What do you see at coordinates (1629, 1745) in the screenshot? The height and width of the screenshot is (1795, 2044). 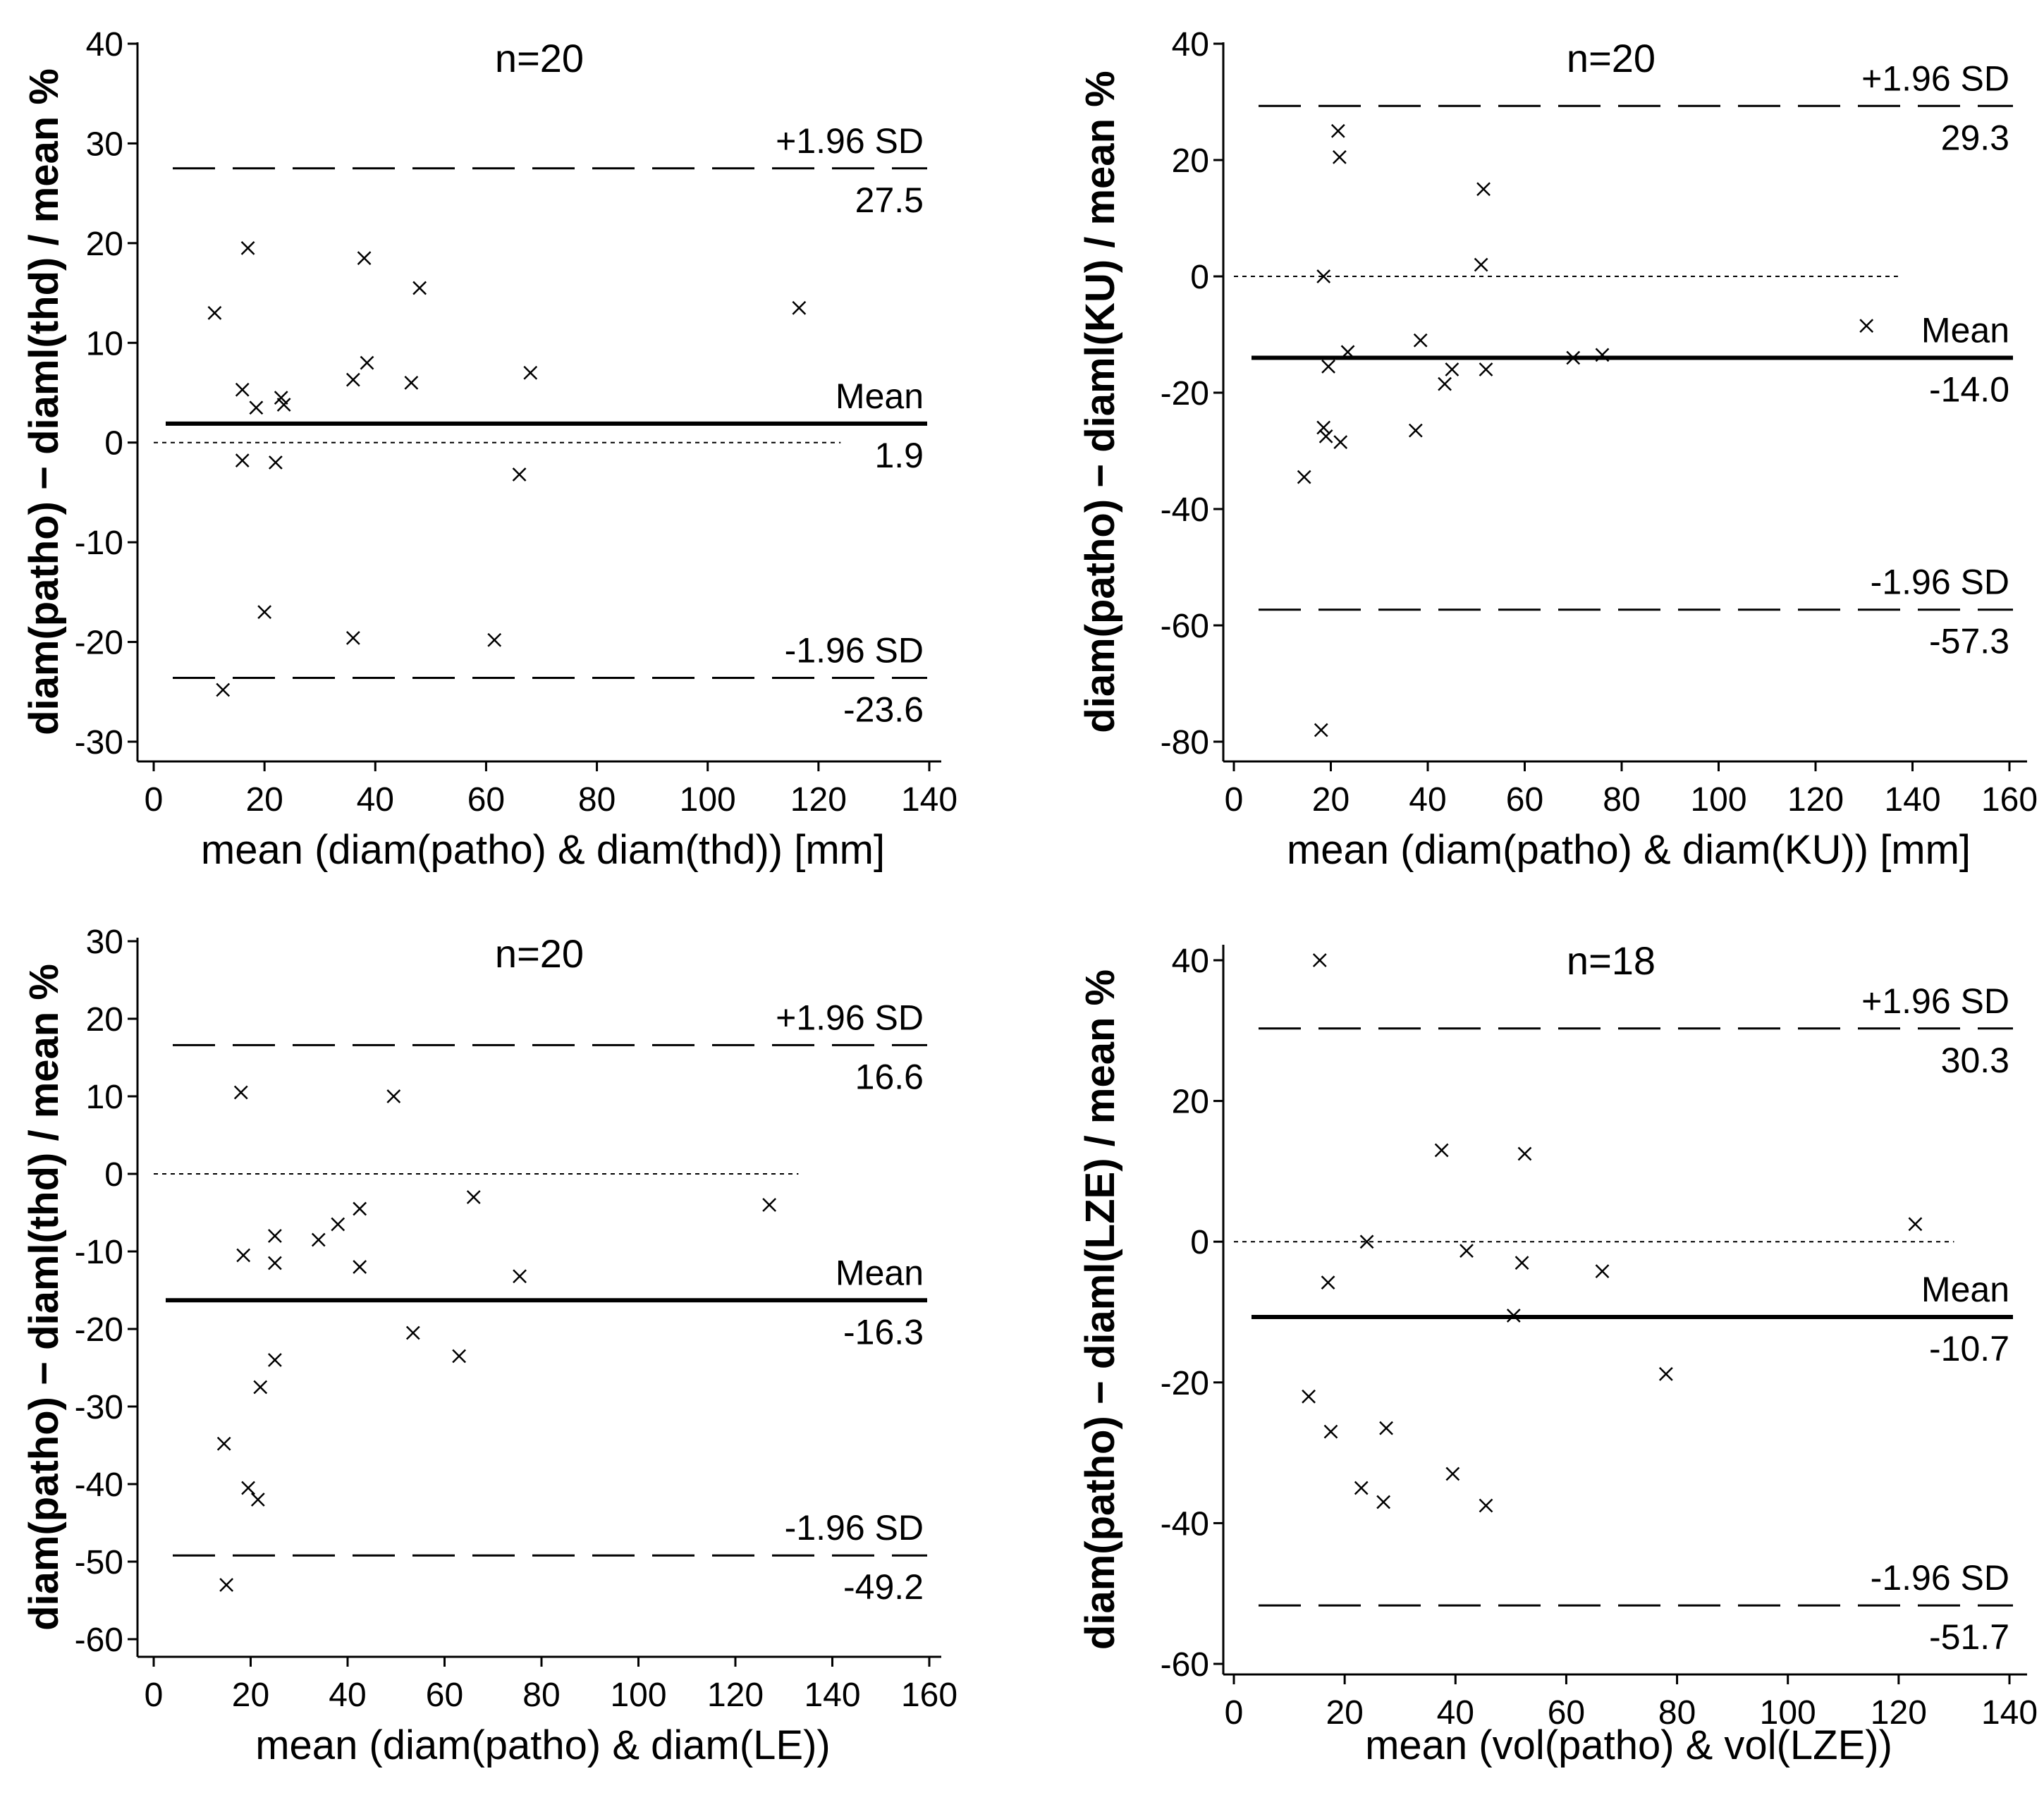 I see `x-axis-label: mean (vol(patho) & vol(LZE))` at bounding box center [1629, 1745].